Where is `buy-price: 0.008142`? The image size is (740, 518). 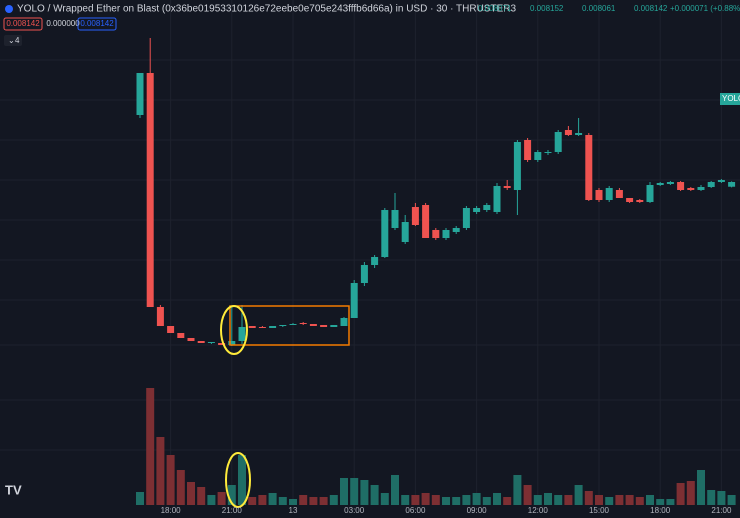 buy-price: 0.008142 is located at coordinates (97, 23).